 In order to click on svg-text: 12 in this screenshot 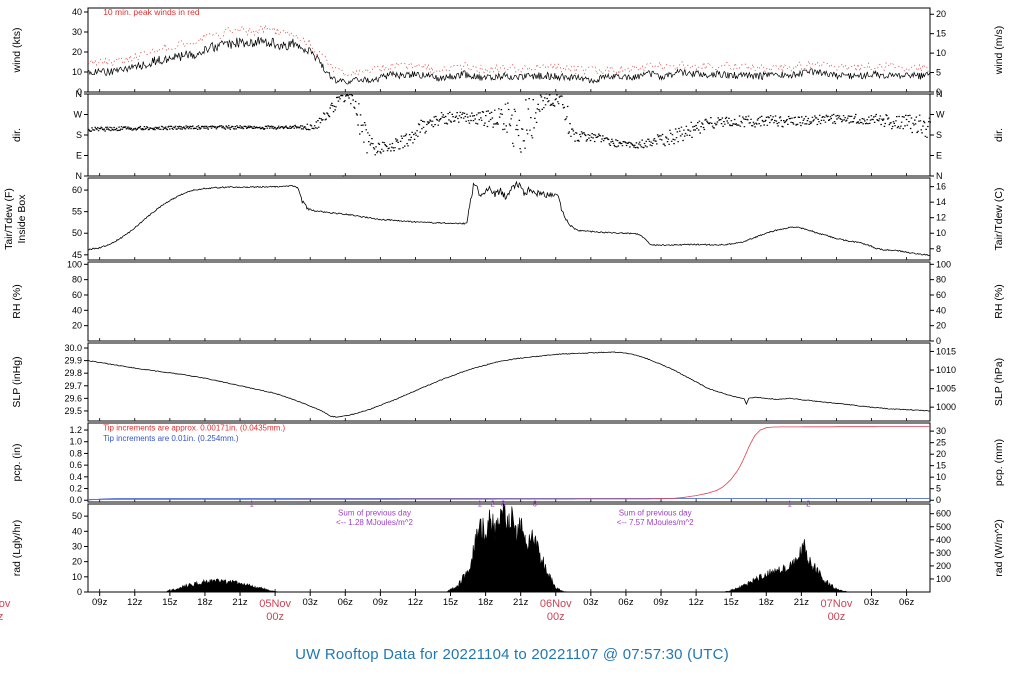, I will do `click(941, 218)`.